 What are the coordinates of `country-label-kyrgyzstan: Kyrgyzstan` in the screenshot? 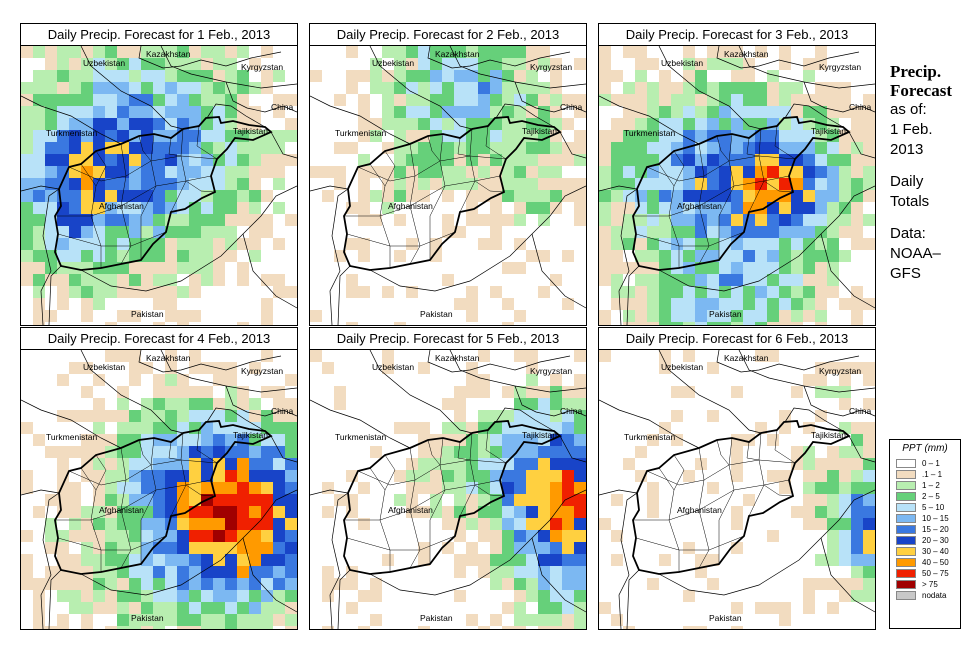 It's located at (840, 371).